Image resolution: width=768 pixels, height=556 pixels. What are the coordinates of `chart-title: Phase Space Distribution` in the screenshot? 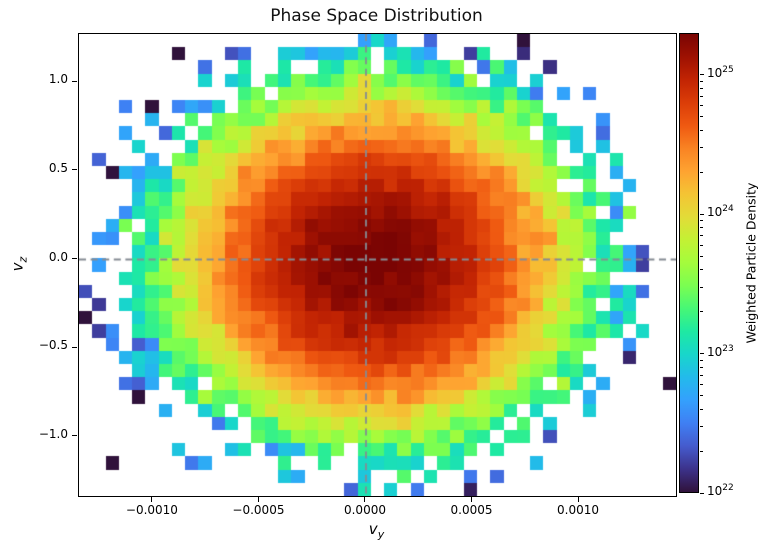 It's located at (376, 16).